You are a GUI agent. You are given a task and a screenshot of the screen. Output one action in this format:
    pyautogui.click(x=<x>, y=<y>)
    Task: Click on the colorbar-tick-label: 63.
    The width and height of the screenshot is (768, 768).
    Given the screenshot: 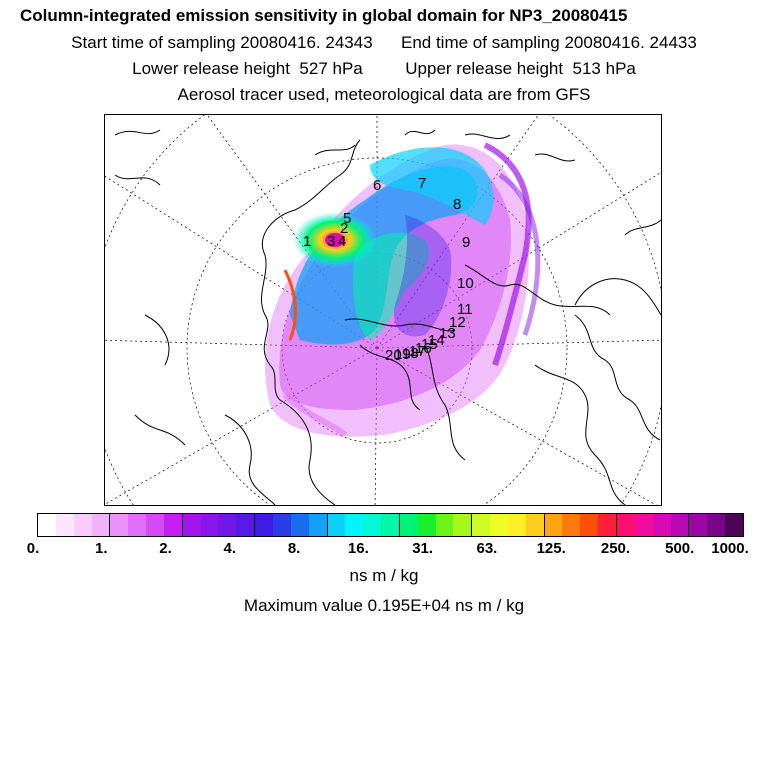 What is the action you would take?
    pyautogui.click(x=487, y=548)
    